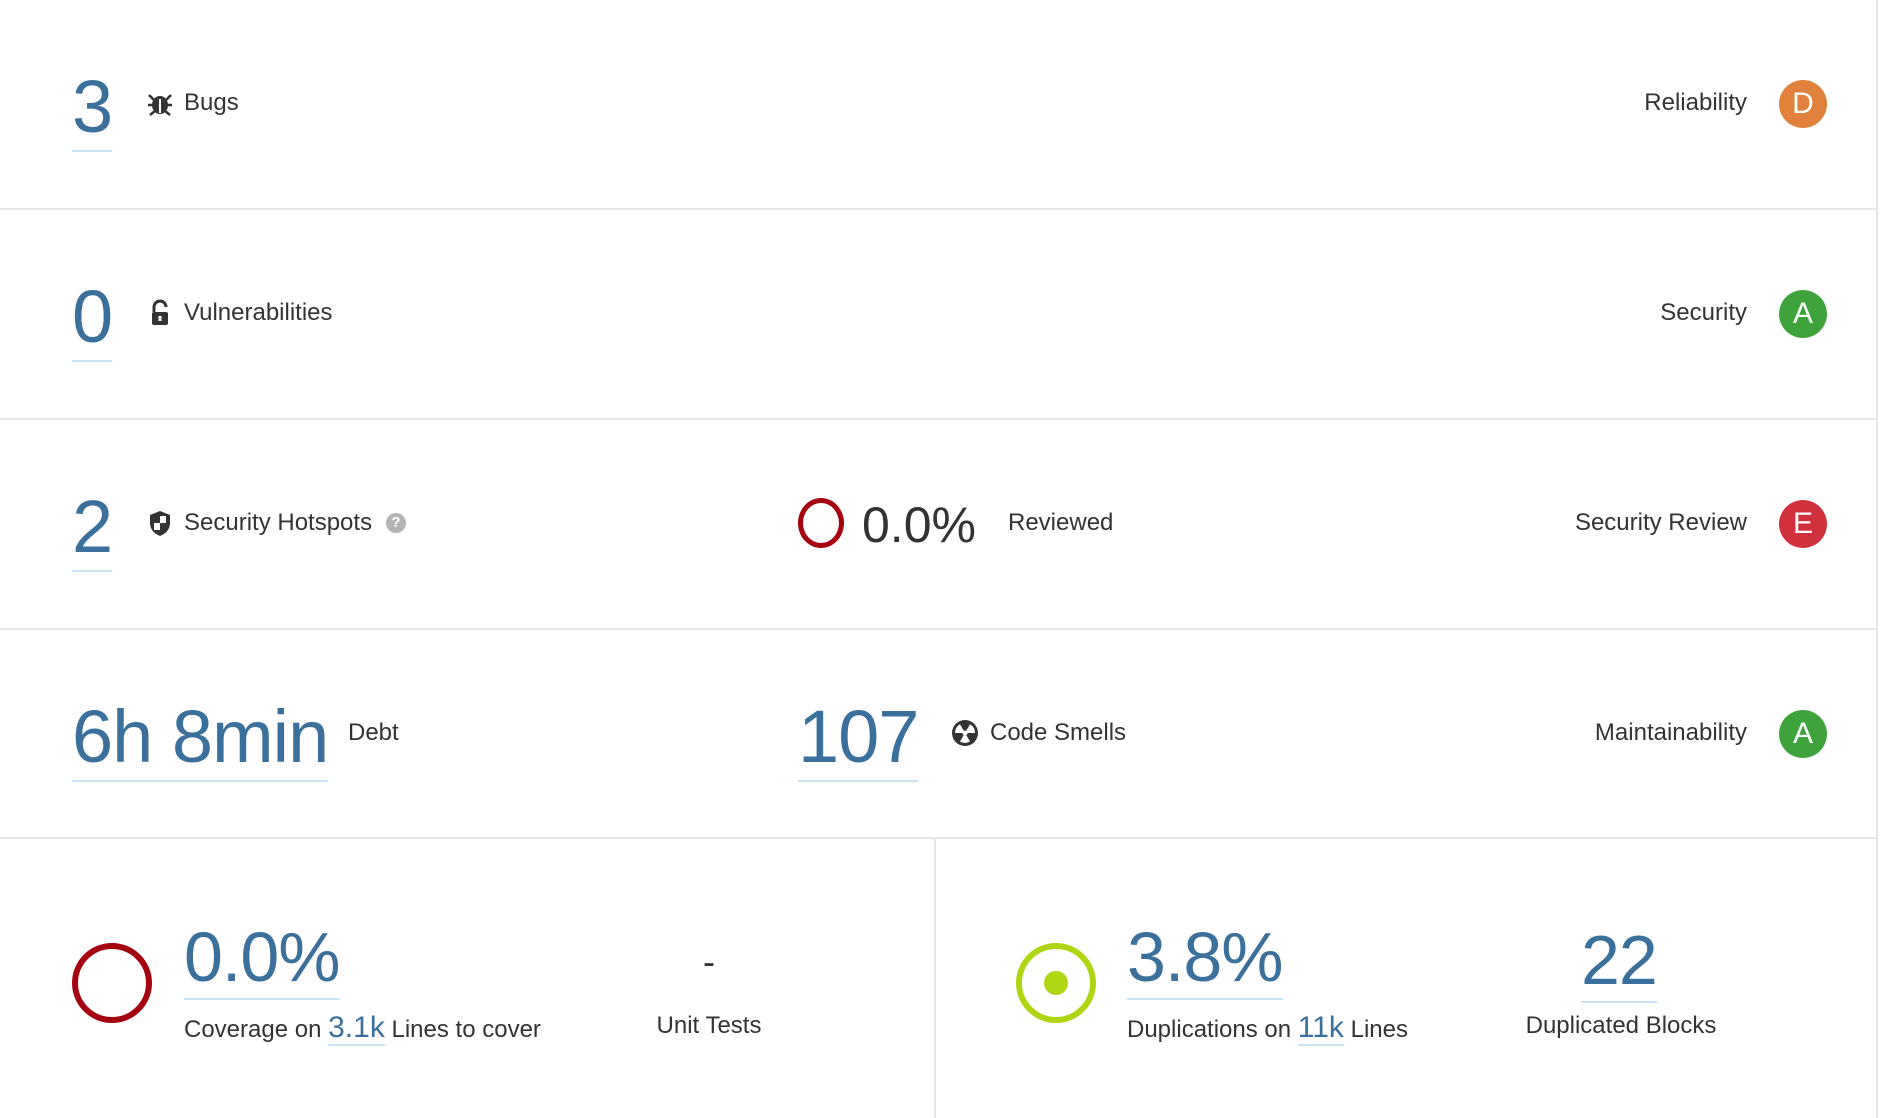 This screenshot has height=1118, width=1882. Describe the element at coordinates (1670, 732) in the screenshot. I see `maintainability-label: Maintainability` at that location.